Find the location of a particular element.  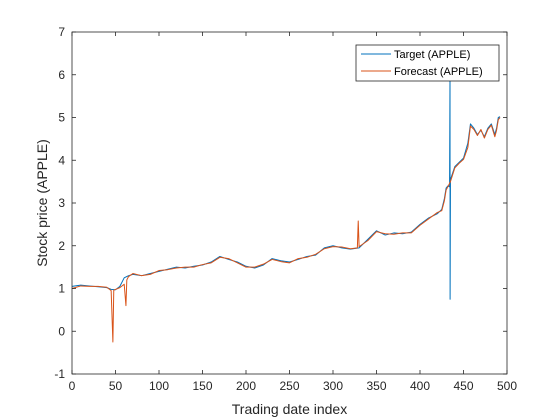

legend-box is located at coordinates (427, 63).